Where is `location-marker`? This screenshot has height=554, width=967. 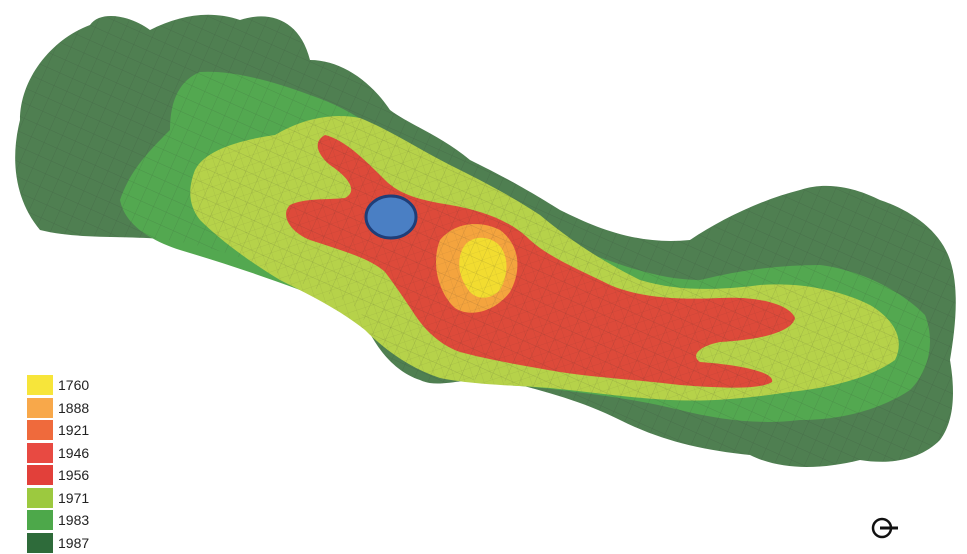 location-marker is located at coordinates (391, 217).